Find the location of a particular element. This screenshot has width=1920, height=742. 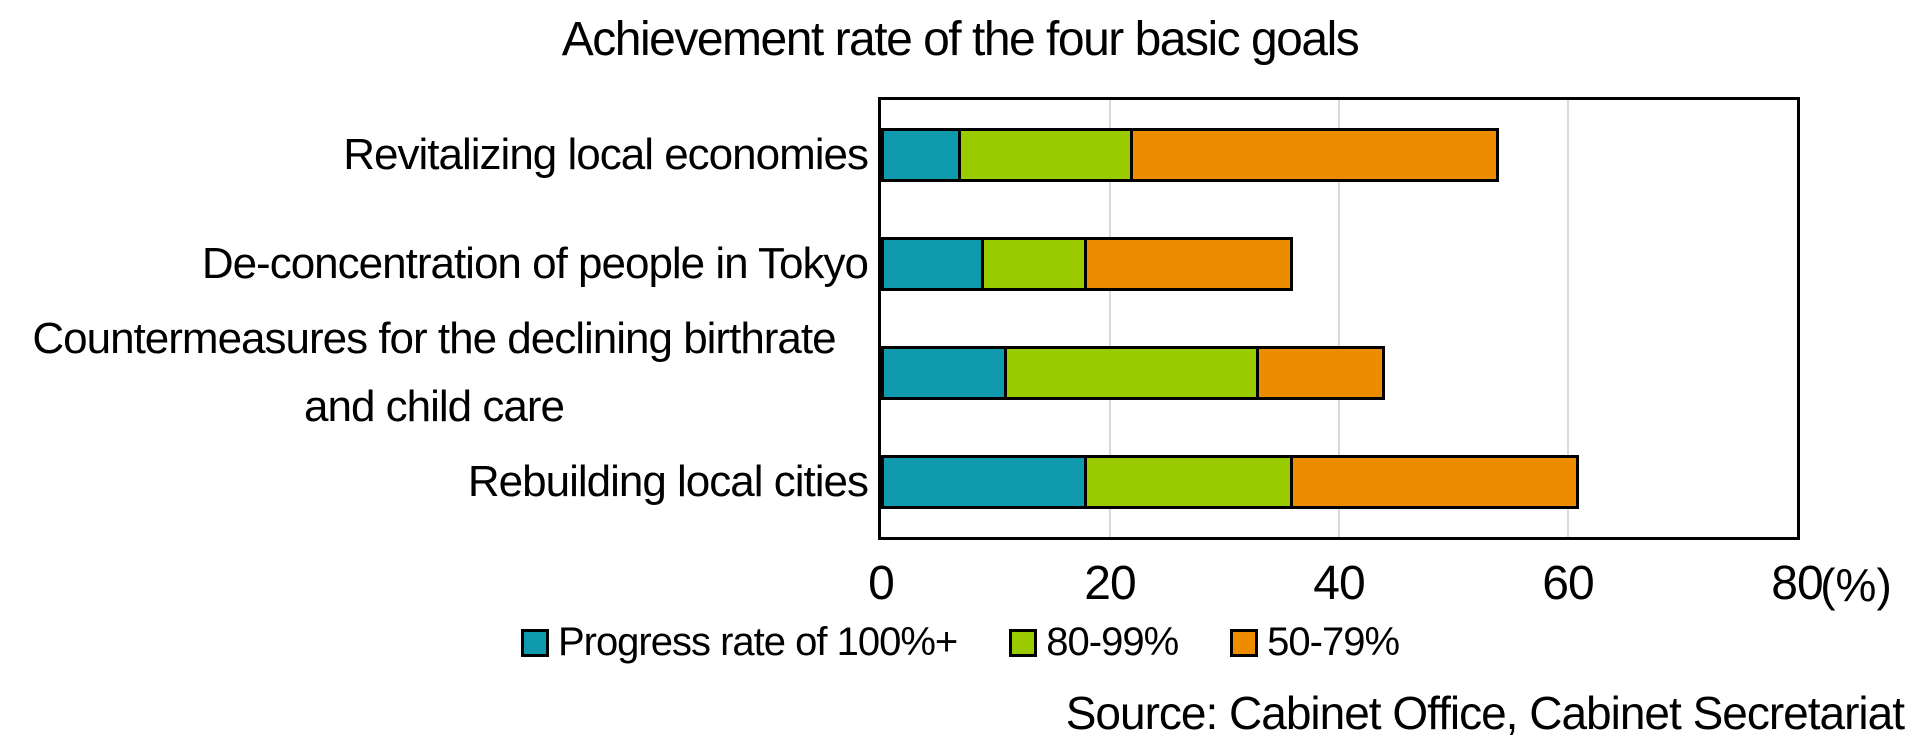

legend-entry-3: 50-79% is located at coordinates (1315, 642).